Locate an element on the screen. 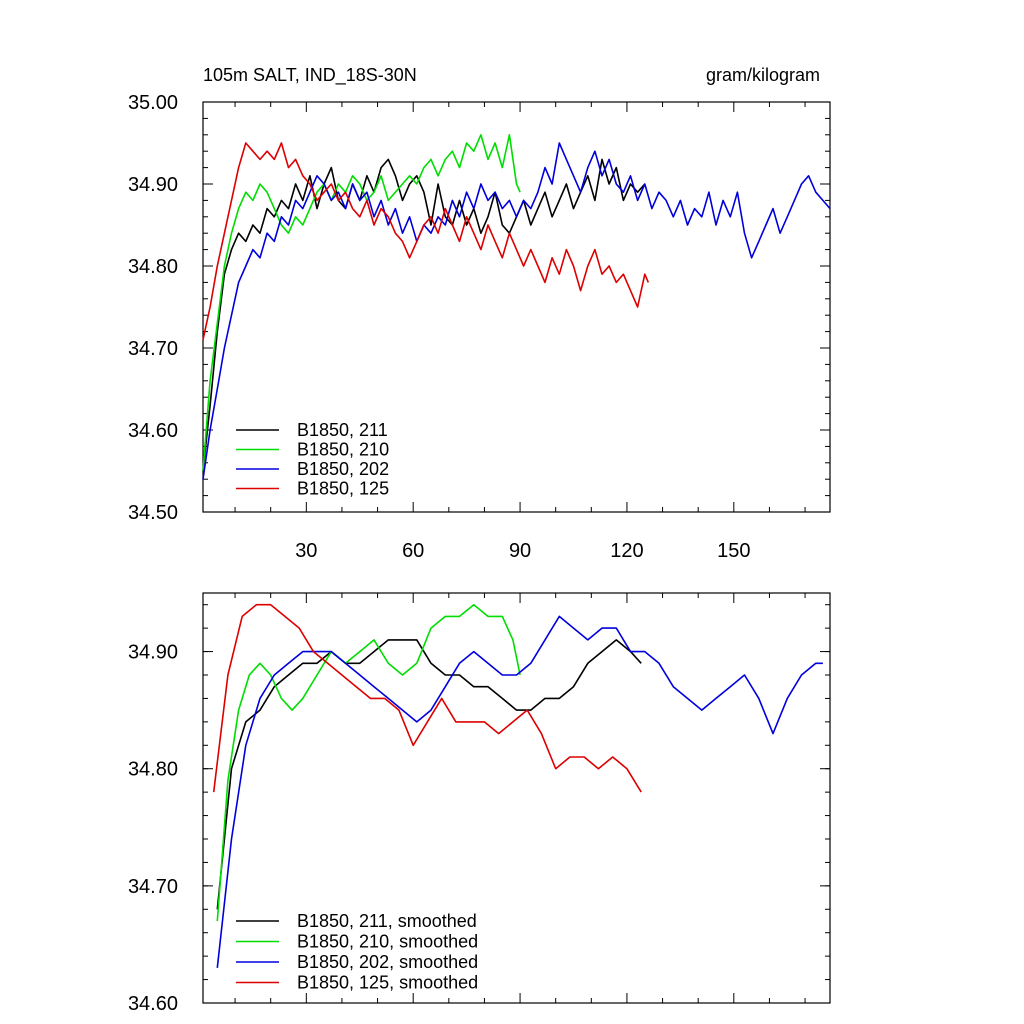  top-x-tick-label: 90 is located at coordinates (520, 551).